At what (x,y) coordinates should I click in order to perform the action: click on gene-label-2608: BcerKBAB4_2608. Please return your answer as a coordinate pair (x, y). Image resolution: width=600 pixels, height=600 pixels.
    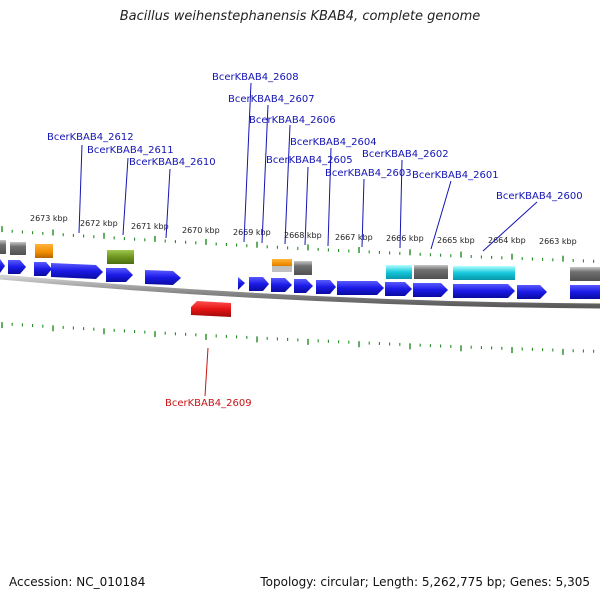
    Looking at the image, I should click on (255, 77).